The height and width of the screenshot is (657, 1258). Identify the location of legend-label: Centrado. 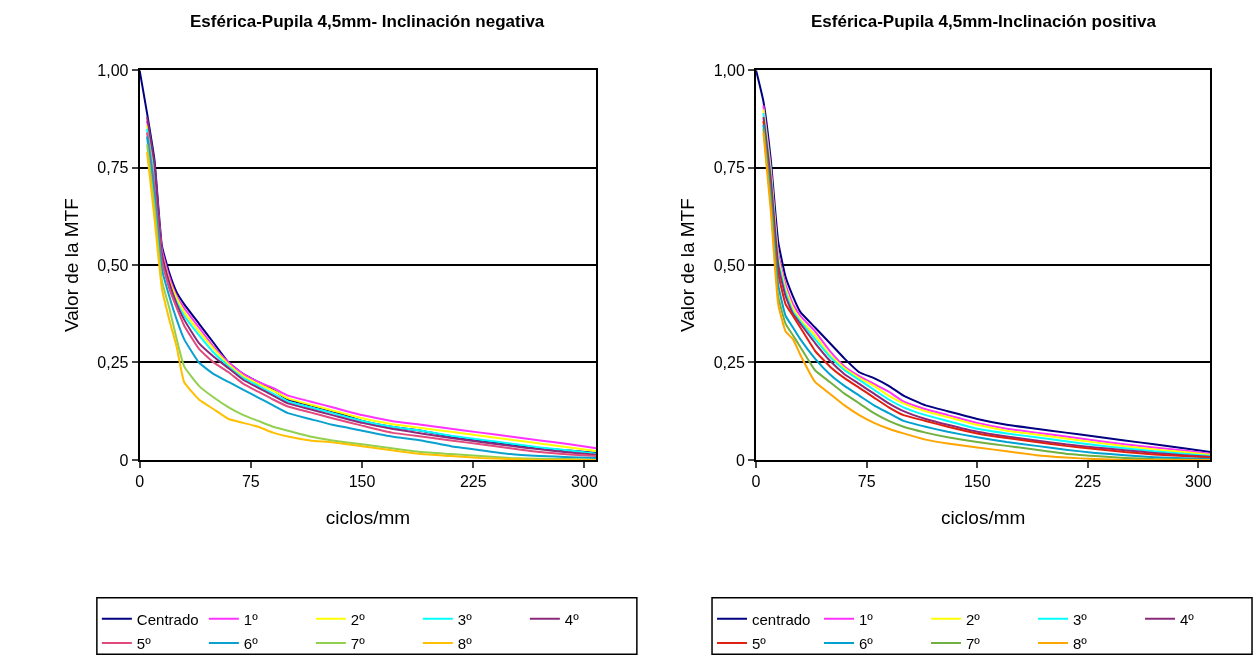
(167, 619).